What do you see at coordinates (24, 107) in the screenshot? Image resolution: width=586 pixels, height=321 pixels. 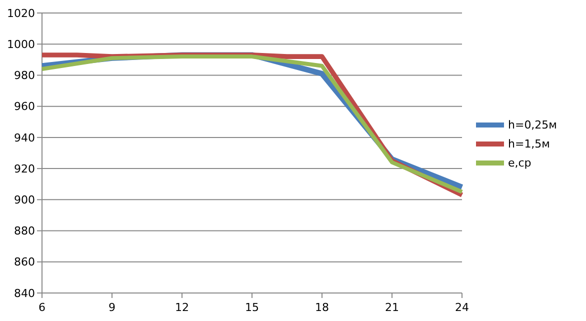 I see `y-tick-label: 960` at bounding box center [24, 107].